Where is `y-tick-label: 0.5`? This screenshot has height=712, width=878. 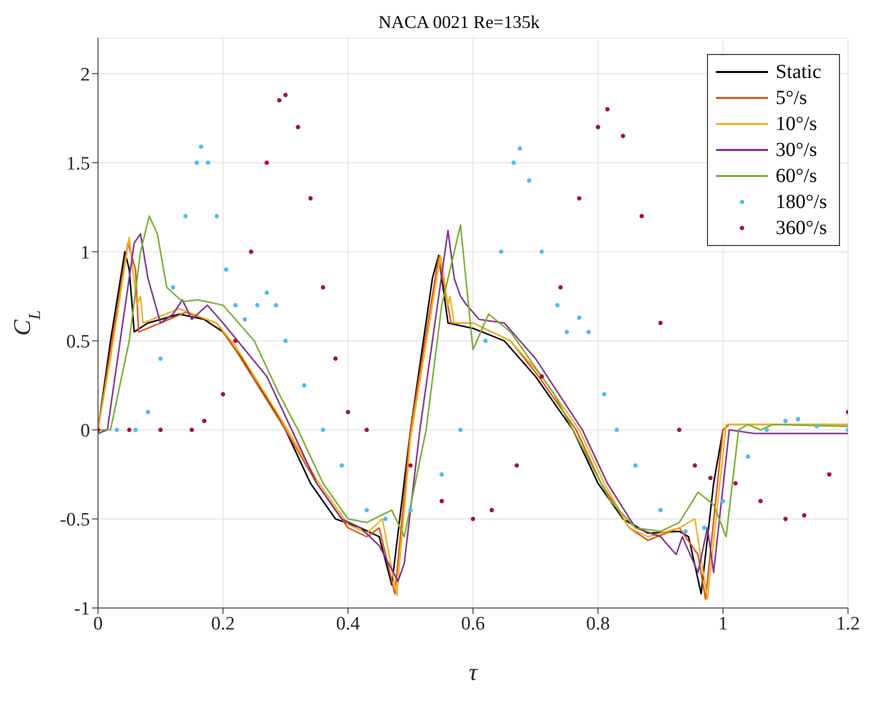 y-tick-label: 0.5 is located at coordinates (78, 342).